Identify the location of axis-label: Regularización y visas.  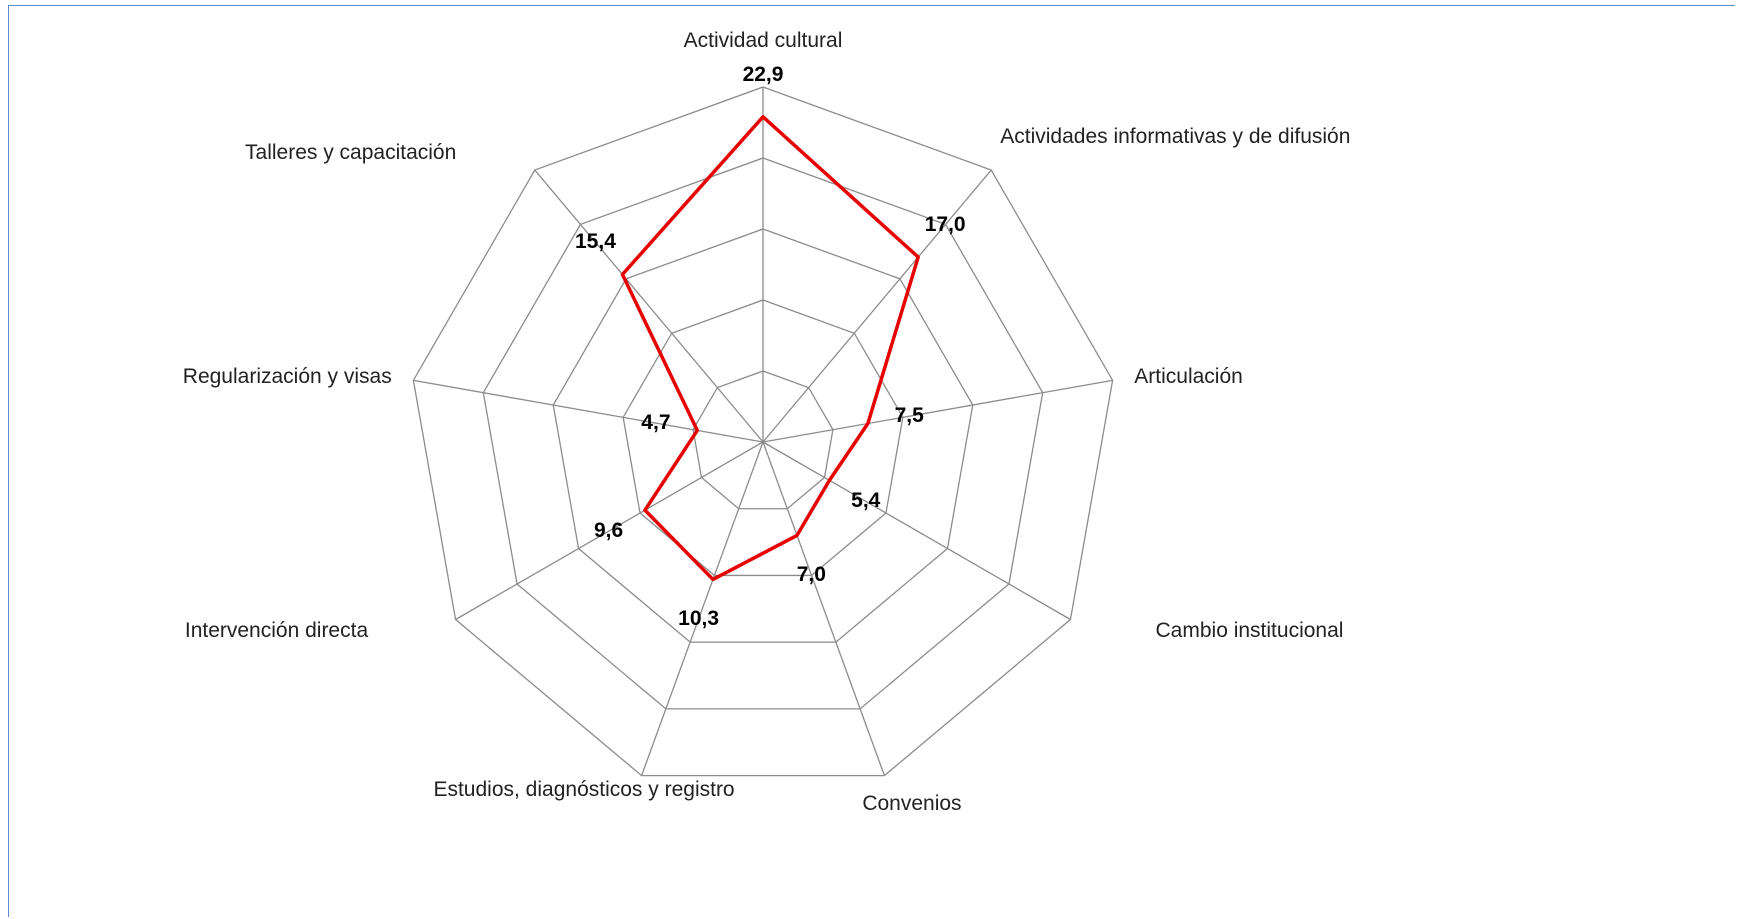
(287, 376).